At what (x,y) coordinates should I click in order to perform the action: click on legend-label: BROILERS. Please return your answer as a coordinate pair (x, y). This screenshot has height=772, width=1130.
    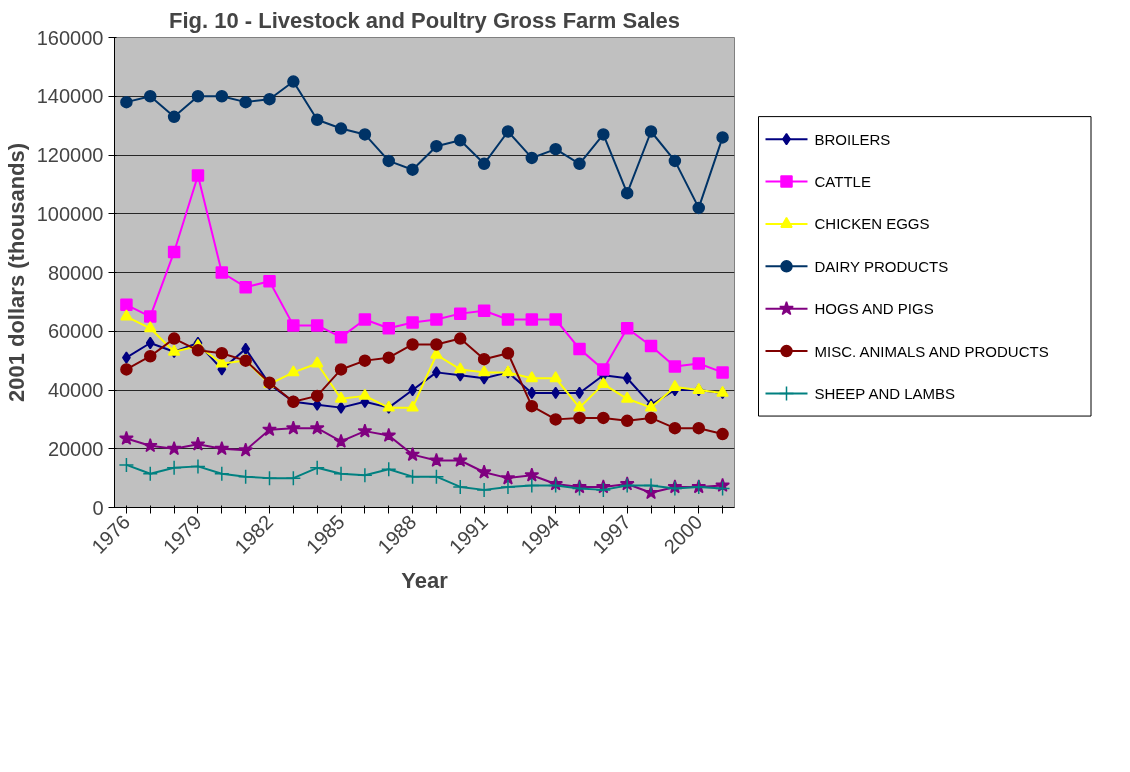
    Looking at the image, I should click on (852, 139).